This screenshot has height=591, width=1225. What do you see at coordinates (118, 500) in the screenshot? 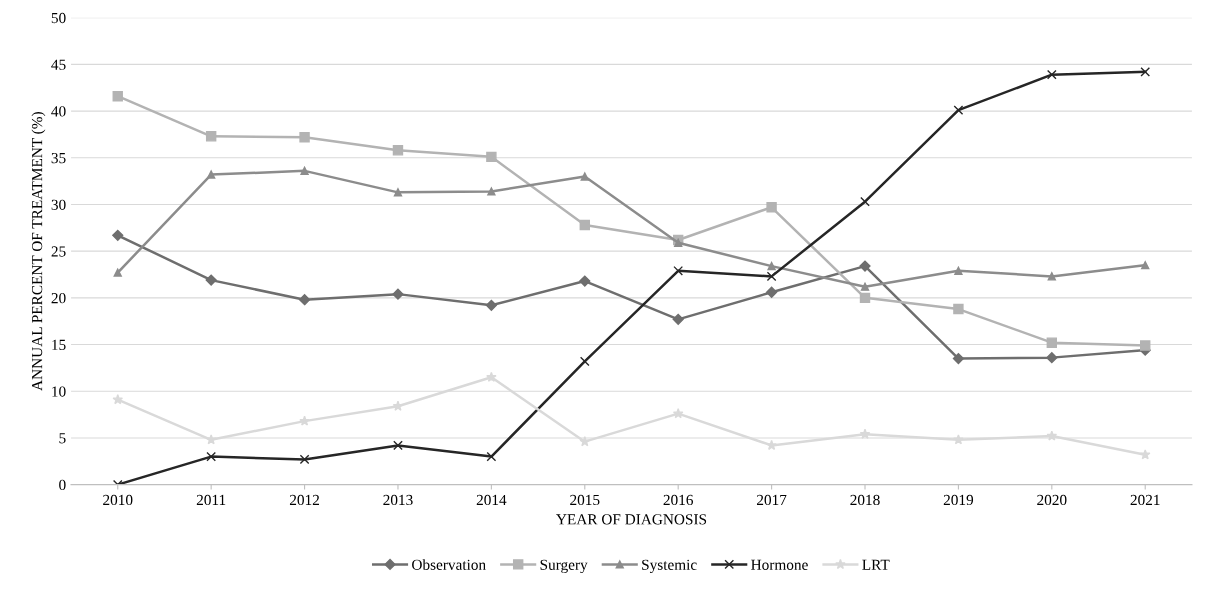
I see `x-tick-label: 2010` at bounding box center [118, 500].